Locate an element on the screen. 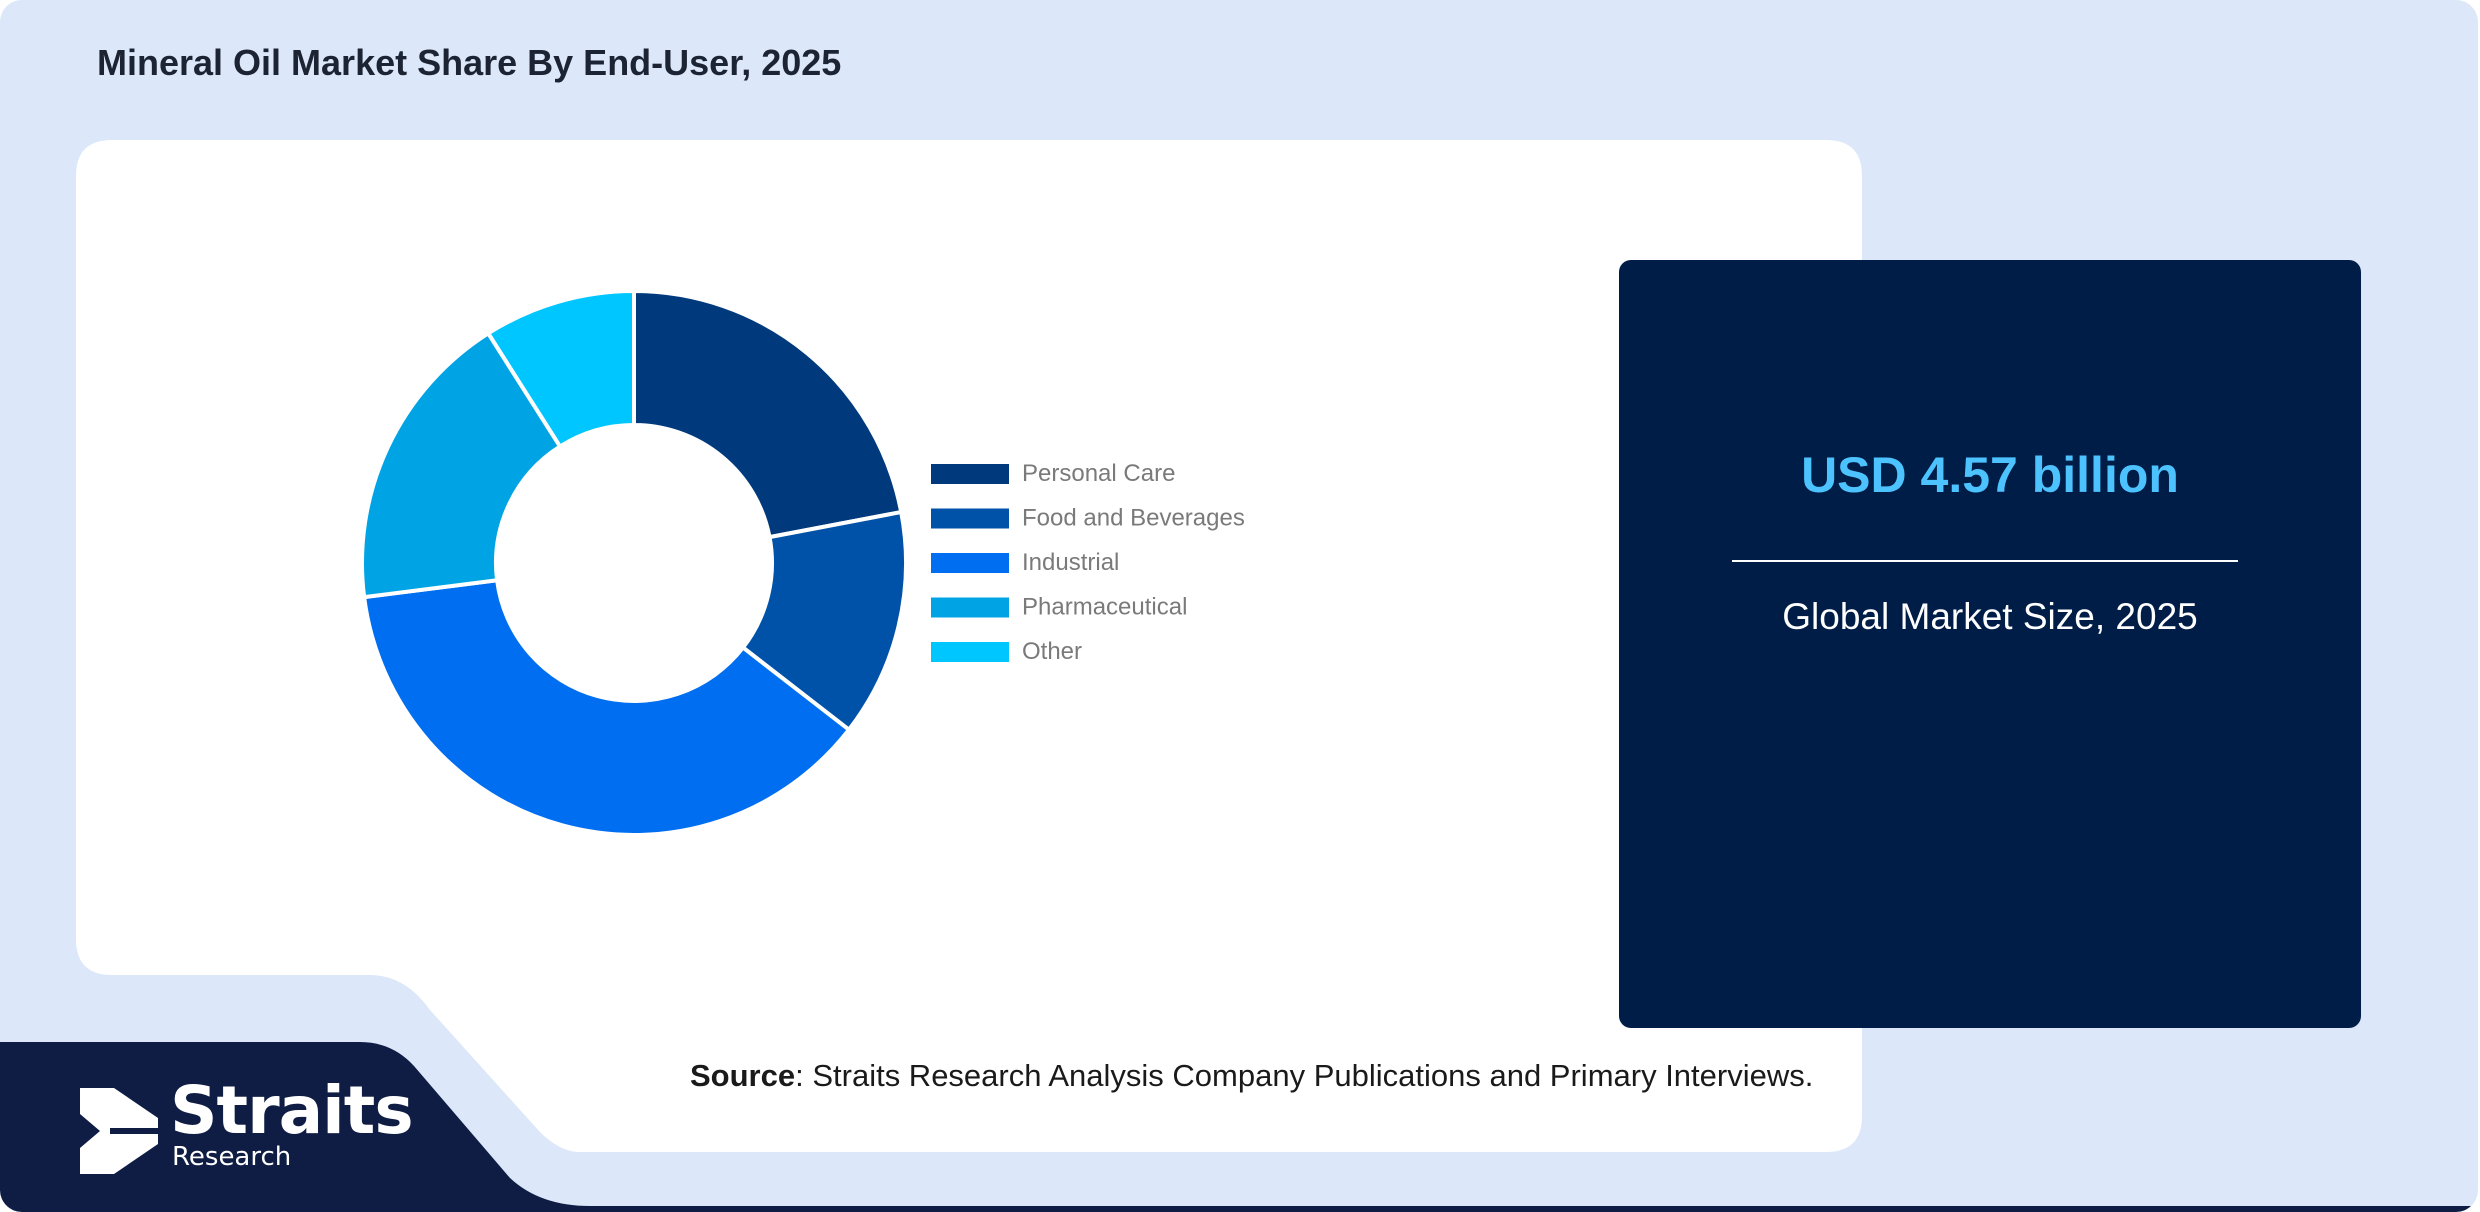  straits-logo-icon is located at coordinates (119, 1131).